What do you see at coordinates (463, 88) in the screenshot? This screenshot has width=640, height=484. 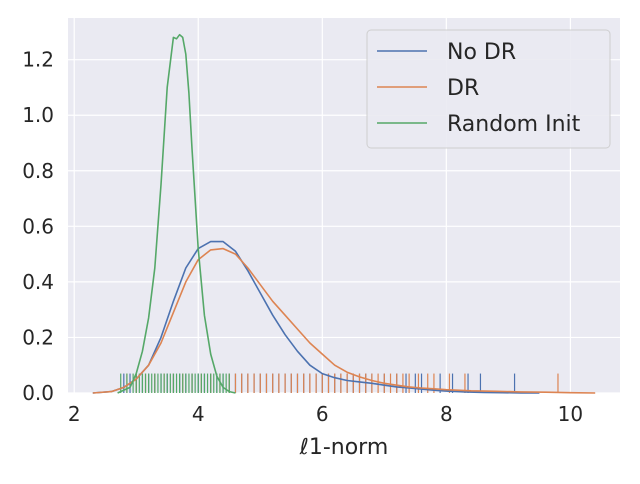 I see `legend-label: DR` at bounding box center [463, 88].